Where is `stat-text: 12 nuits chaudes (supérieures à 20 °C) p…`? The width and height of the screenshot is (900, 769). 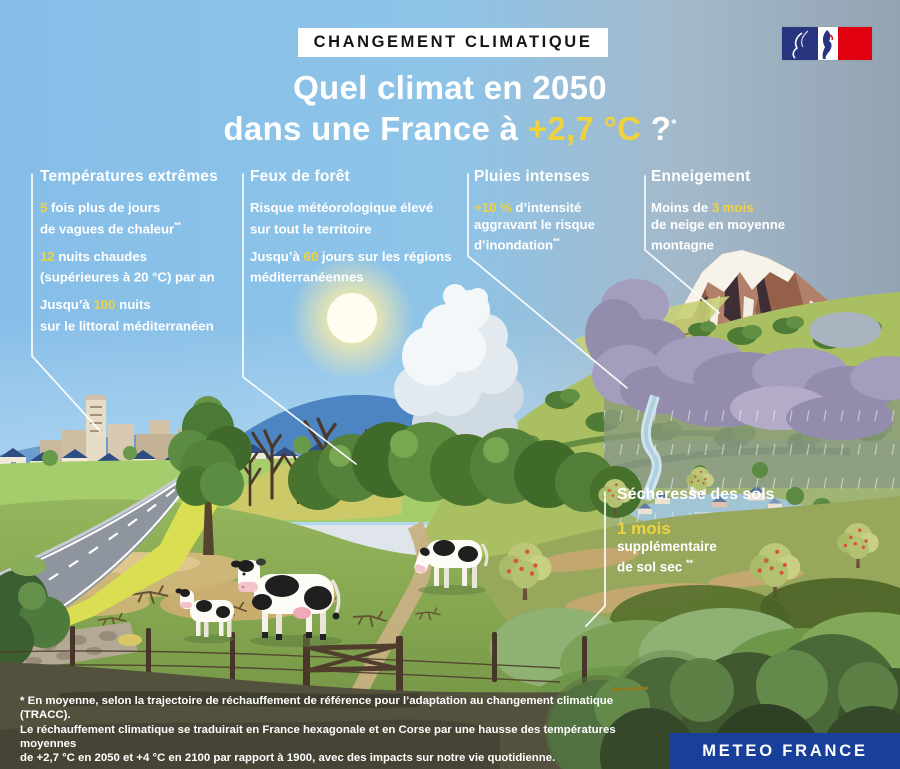
stat-text: 12 nuits chaudes (supérieures à 20 °C) p… is located at coordinates (127, 266).